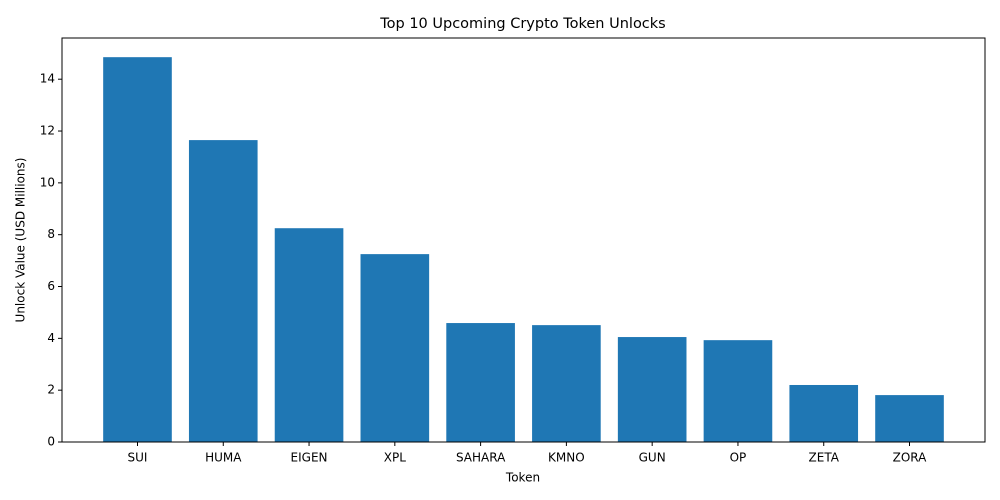 Image resolution: width=1000 pixels, height=500 pixels. What do you see at coordinates (223, 458) in the screenshot?
I see `x-tick-label: HUMA` at bounding box center [223, 458].